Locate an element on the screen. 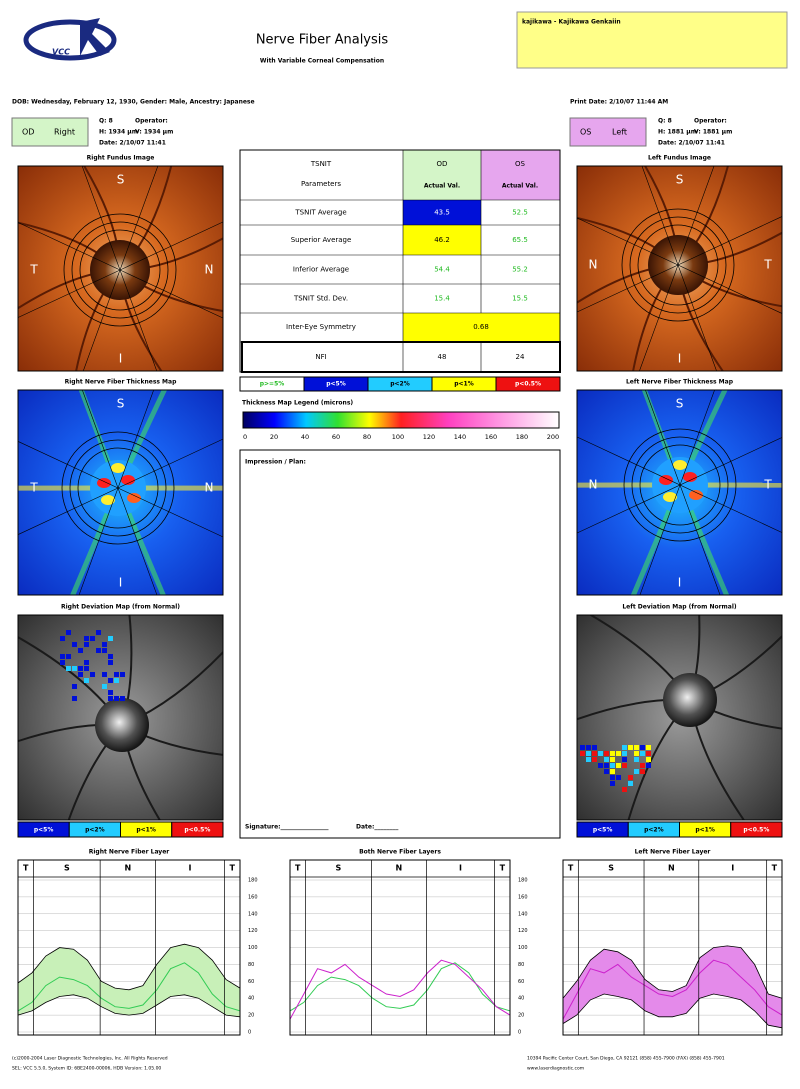 This screenshot has height=1089, width=800. scale-tick-label: 80 is located at coordinates (367, 437).